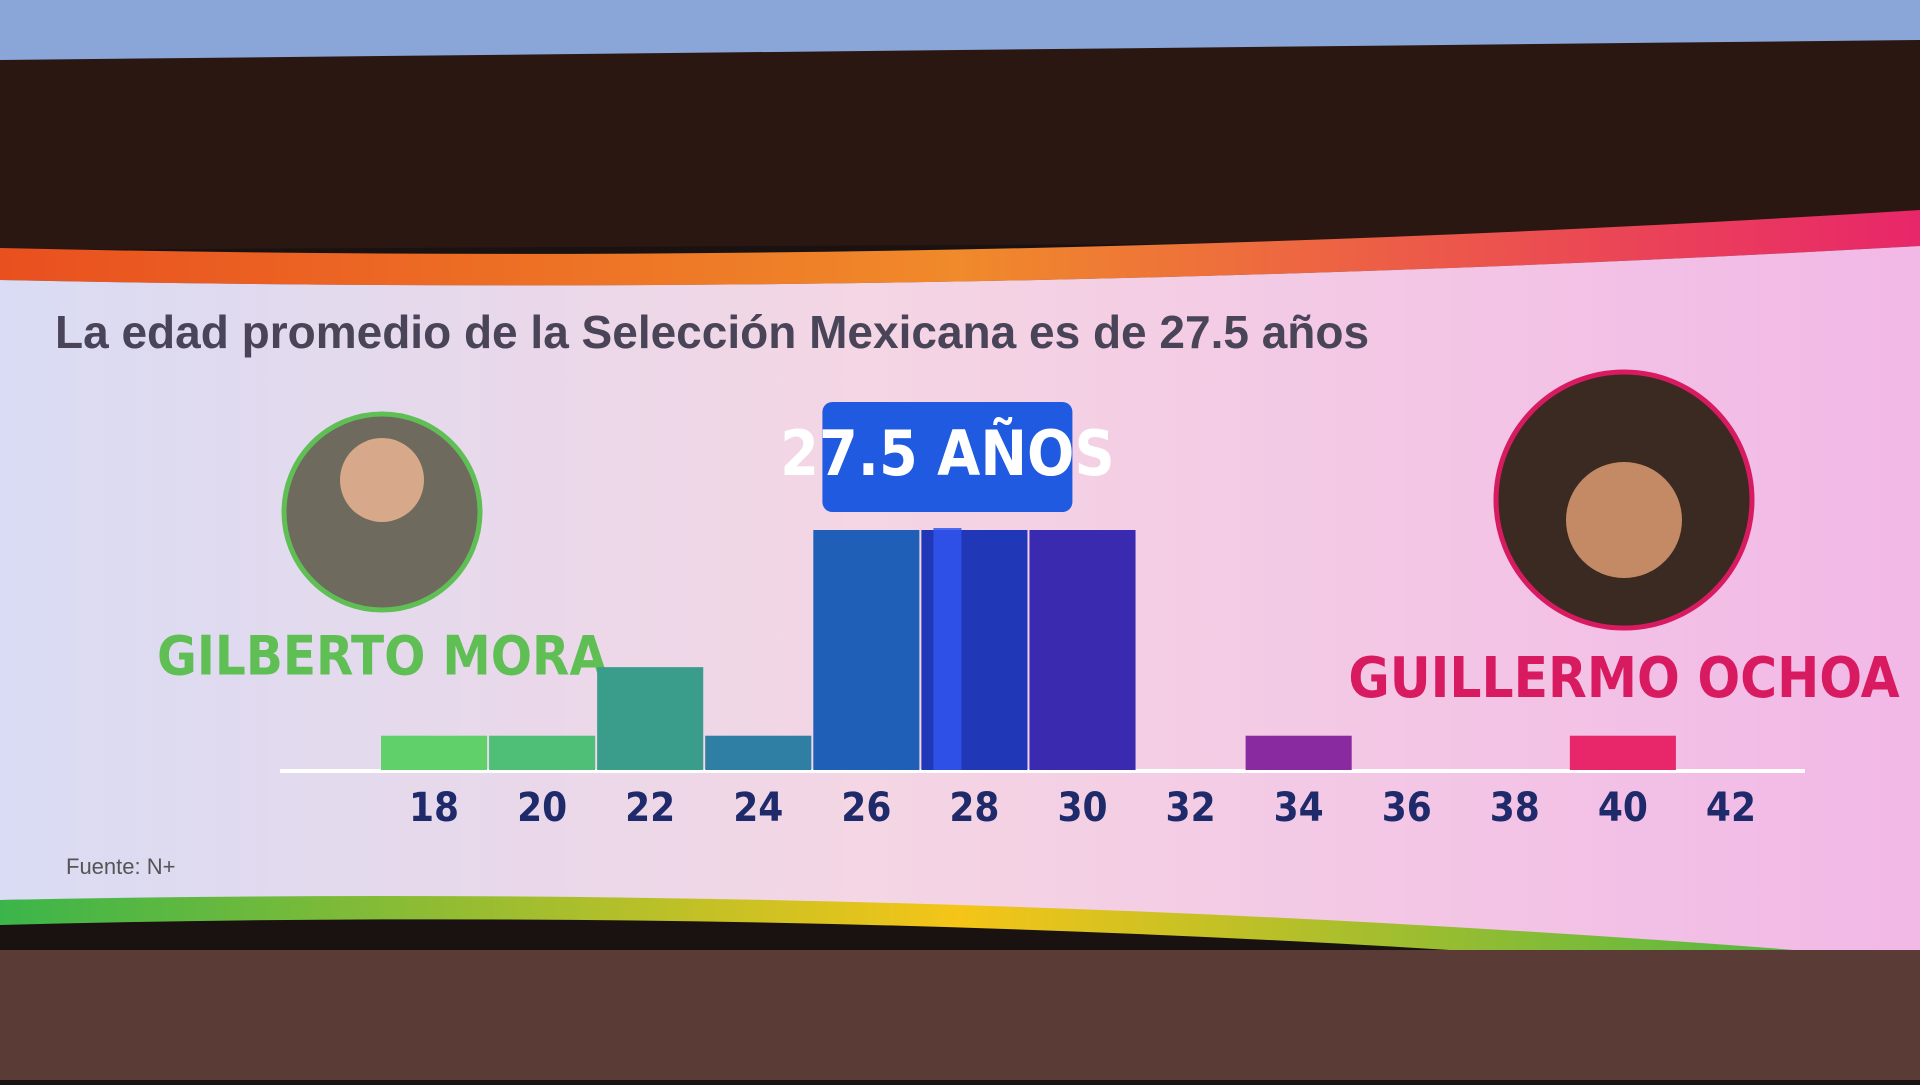 The width and height of the screenshot is (1920, 1085). What do you see at coordinates (947, 649) in the screenshot?
I see `mean-line` at bounding box center [947, 649].